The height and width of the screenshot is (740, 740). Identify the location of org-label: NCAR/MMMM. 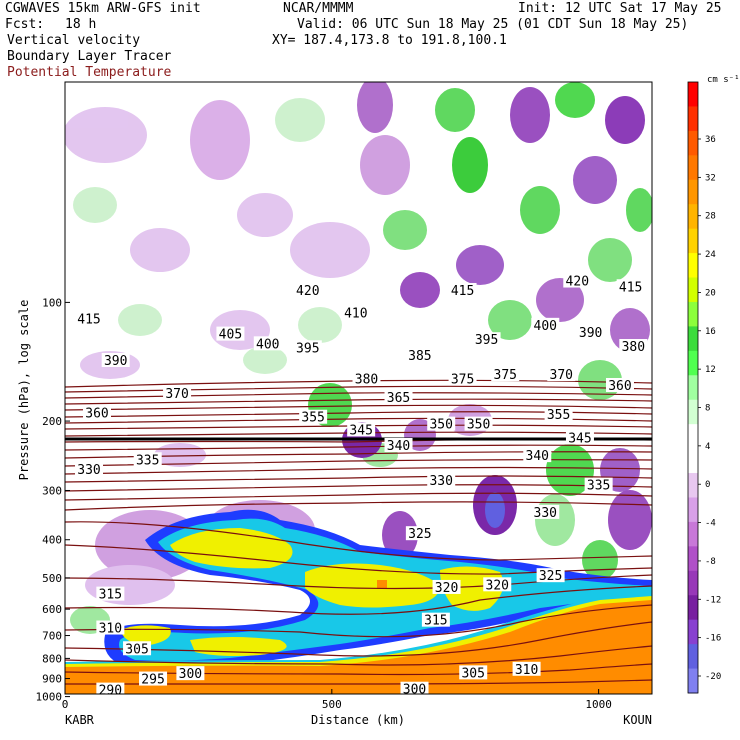
(318, 8).